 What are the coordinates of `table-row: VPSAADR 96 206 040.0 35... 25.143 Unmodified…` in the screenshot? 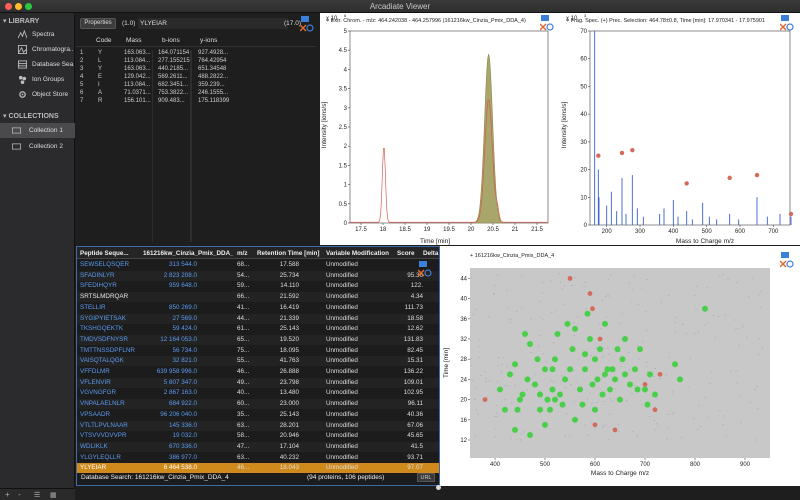 It's located at (258, 414).